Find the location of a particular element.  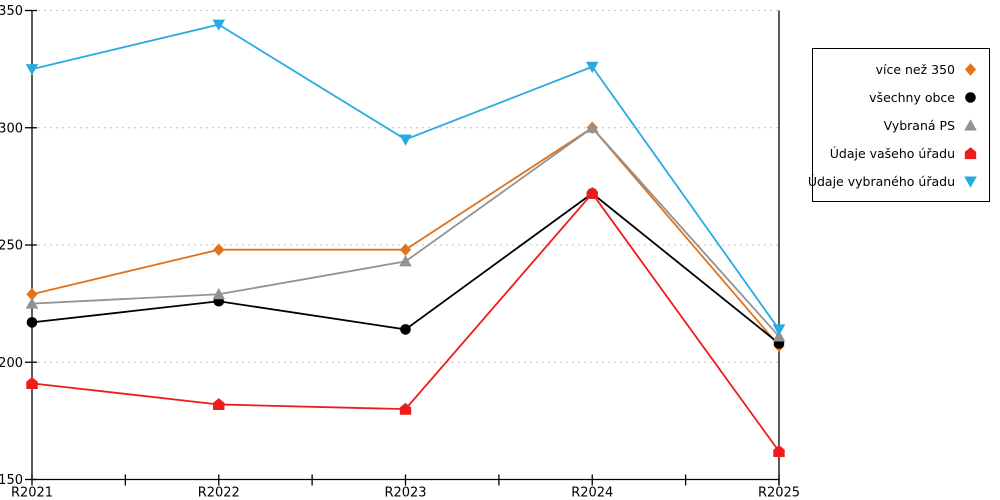

x-tick-label: R2021 is located at coordinates (32, 493).